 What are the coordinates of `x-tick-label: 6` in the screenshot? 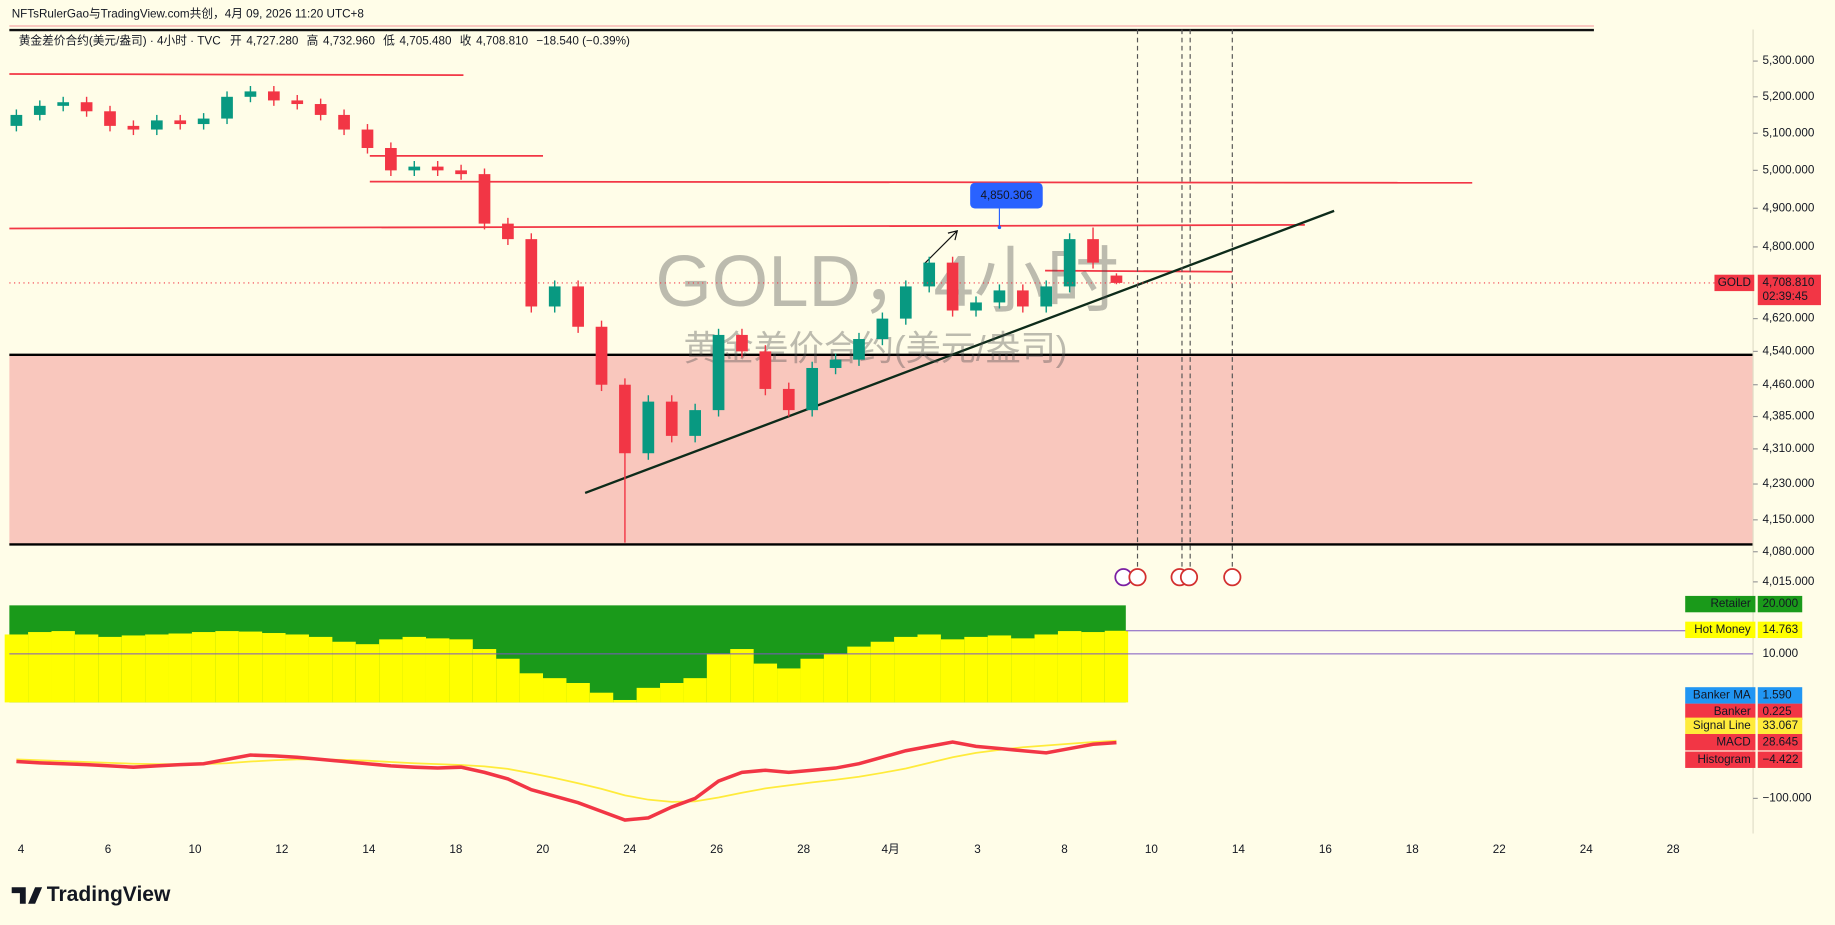 It's located at (108, 849).